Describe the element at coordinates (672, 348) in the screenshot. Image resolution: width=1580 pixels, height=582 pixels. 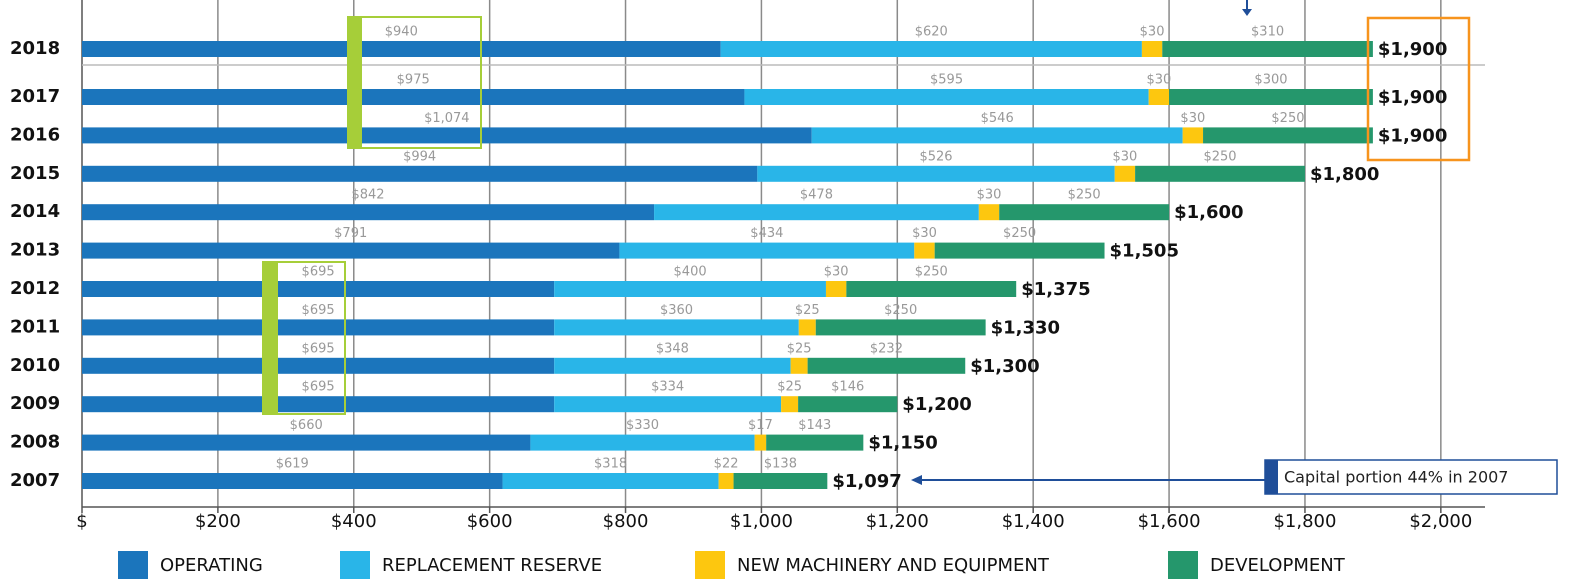
I see `data-label: $348` at that location.